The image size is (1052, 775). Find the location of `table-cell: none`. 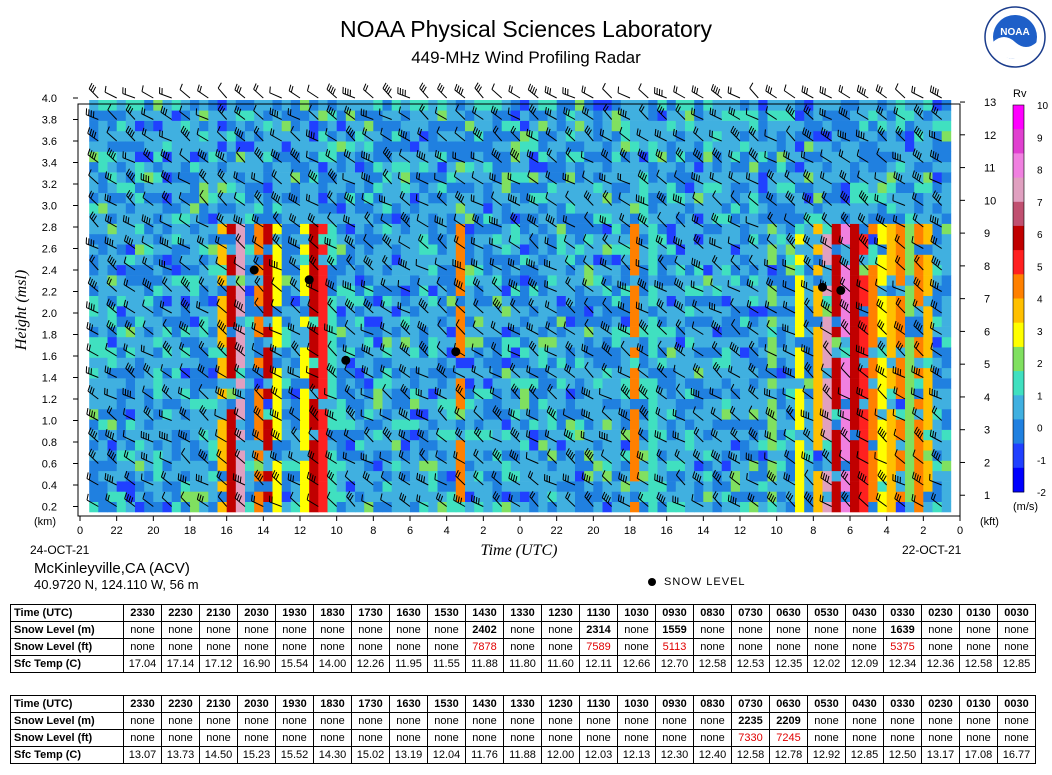

table-cell: none is located at coordinates (142, 630).